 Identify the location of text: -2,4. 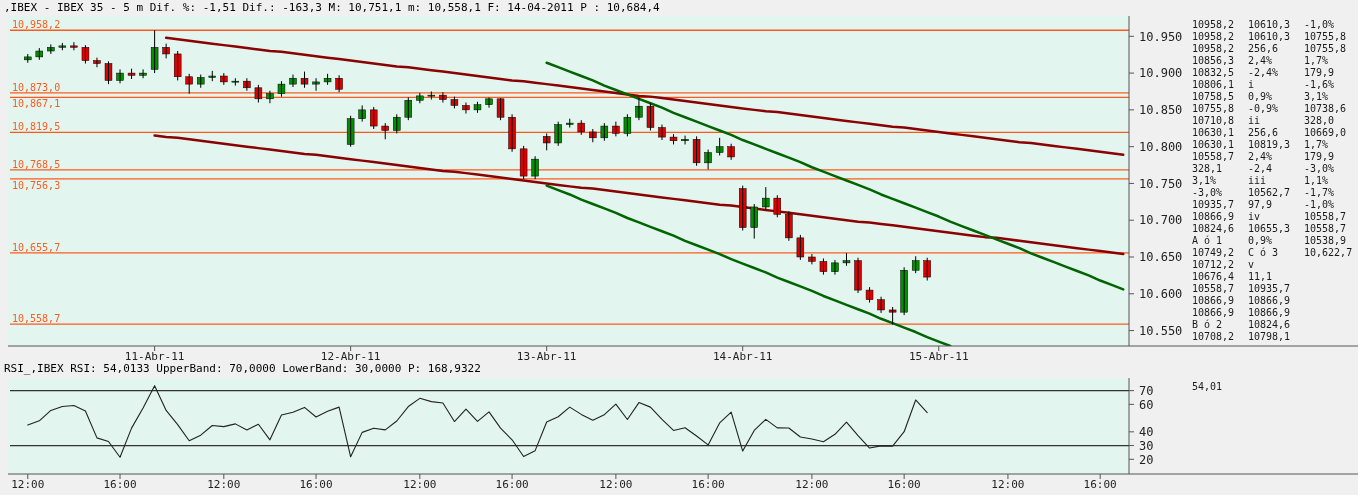
(1260, 168).